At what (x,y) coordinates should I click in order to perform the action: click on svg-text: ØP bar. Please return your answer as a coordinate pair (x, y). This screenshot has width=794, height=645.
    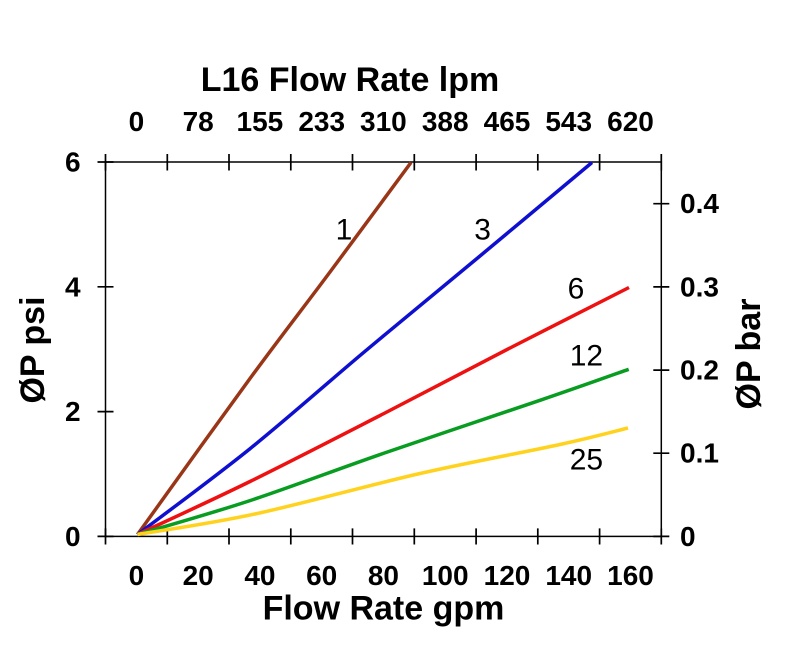
    Looking at the image, I should click on (749, 354).